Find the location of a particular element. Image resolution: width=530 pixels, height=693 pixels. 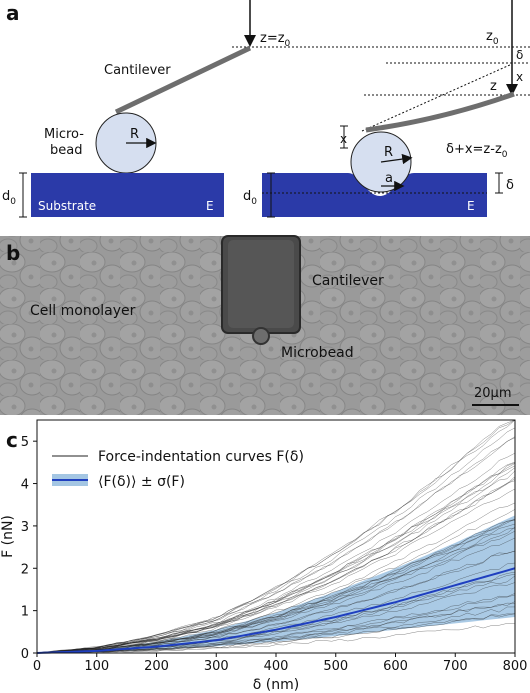

panel-a-letter: a is located at coordinates (13, 13).